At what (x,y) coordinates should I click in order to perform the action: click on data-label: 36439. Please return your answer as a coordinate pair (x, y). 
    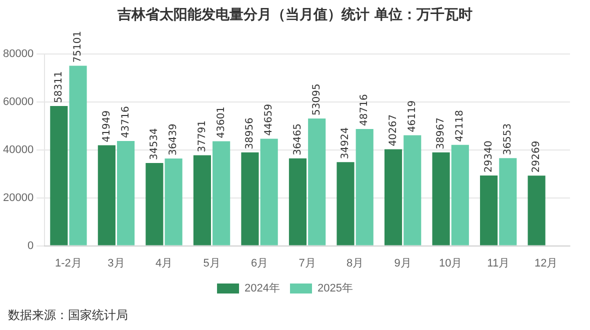
    Looking at the image, I should click on (174, 140).